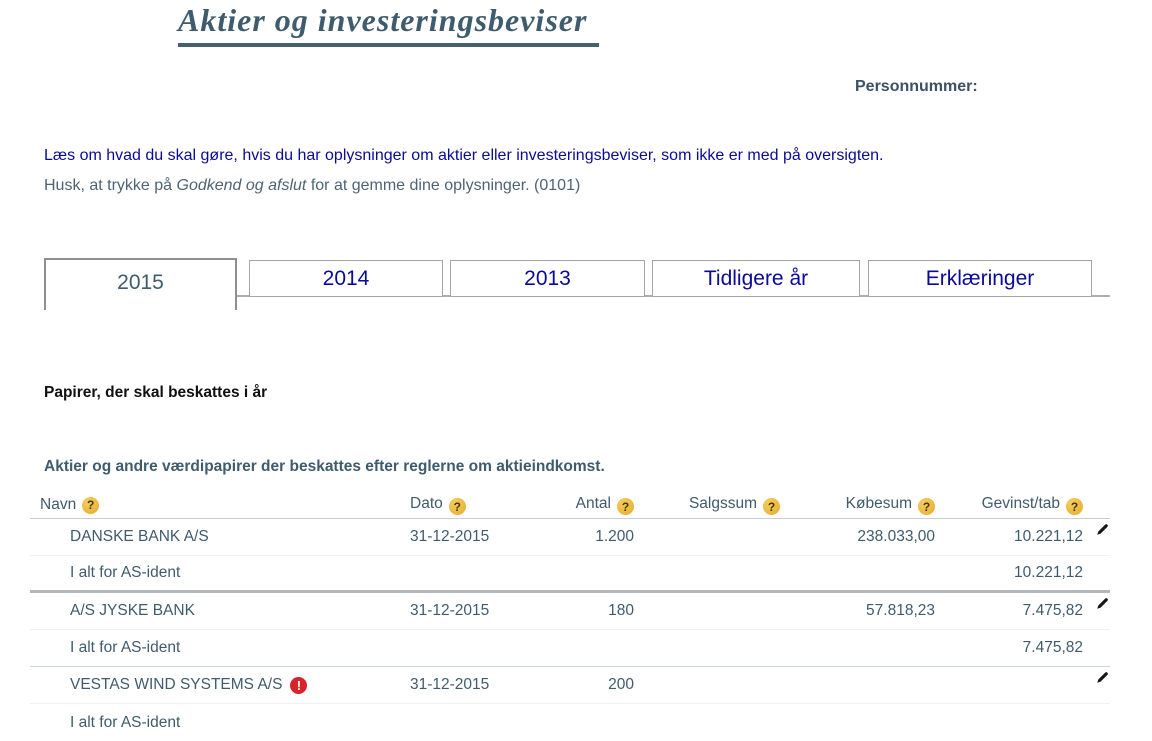 This screenshot has height=741, width=1152. I want to click on security-name: A/S JYSKE BANK, so click(132, 610).